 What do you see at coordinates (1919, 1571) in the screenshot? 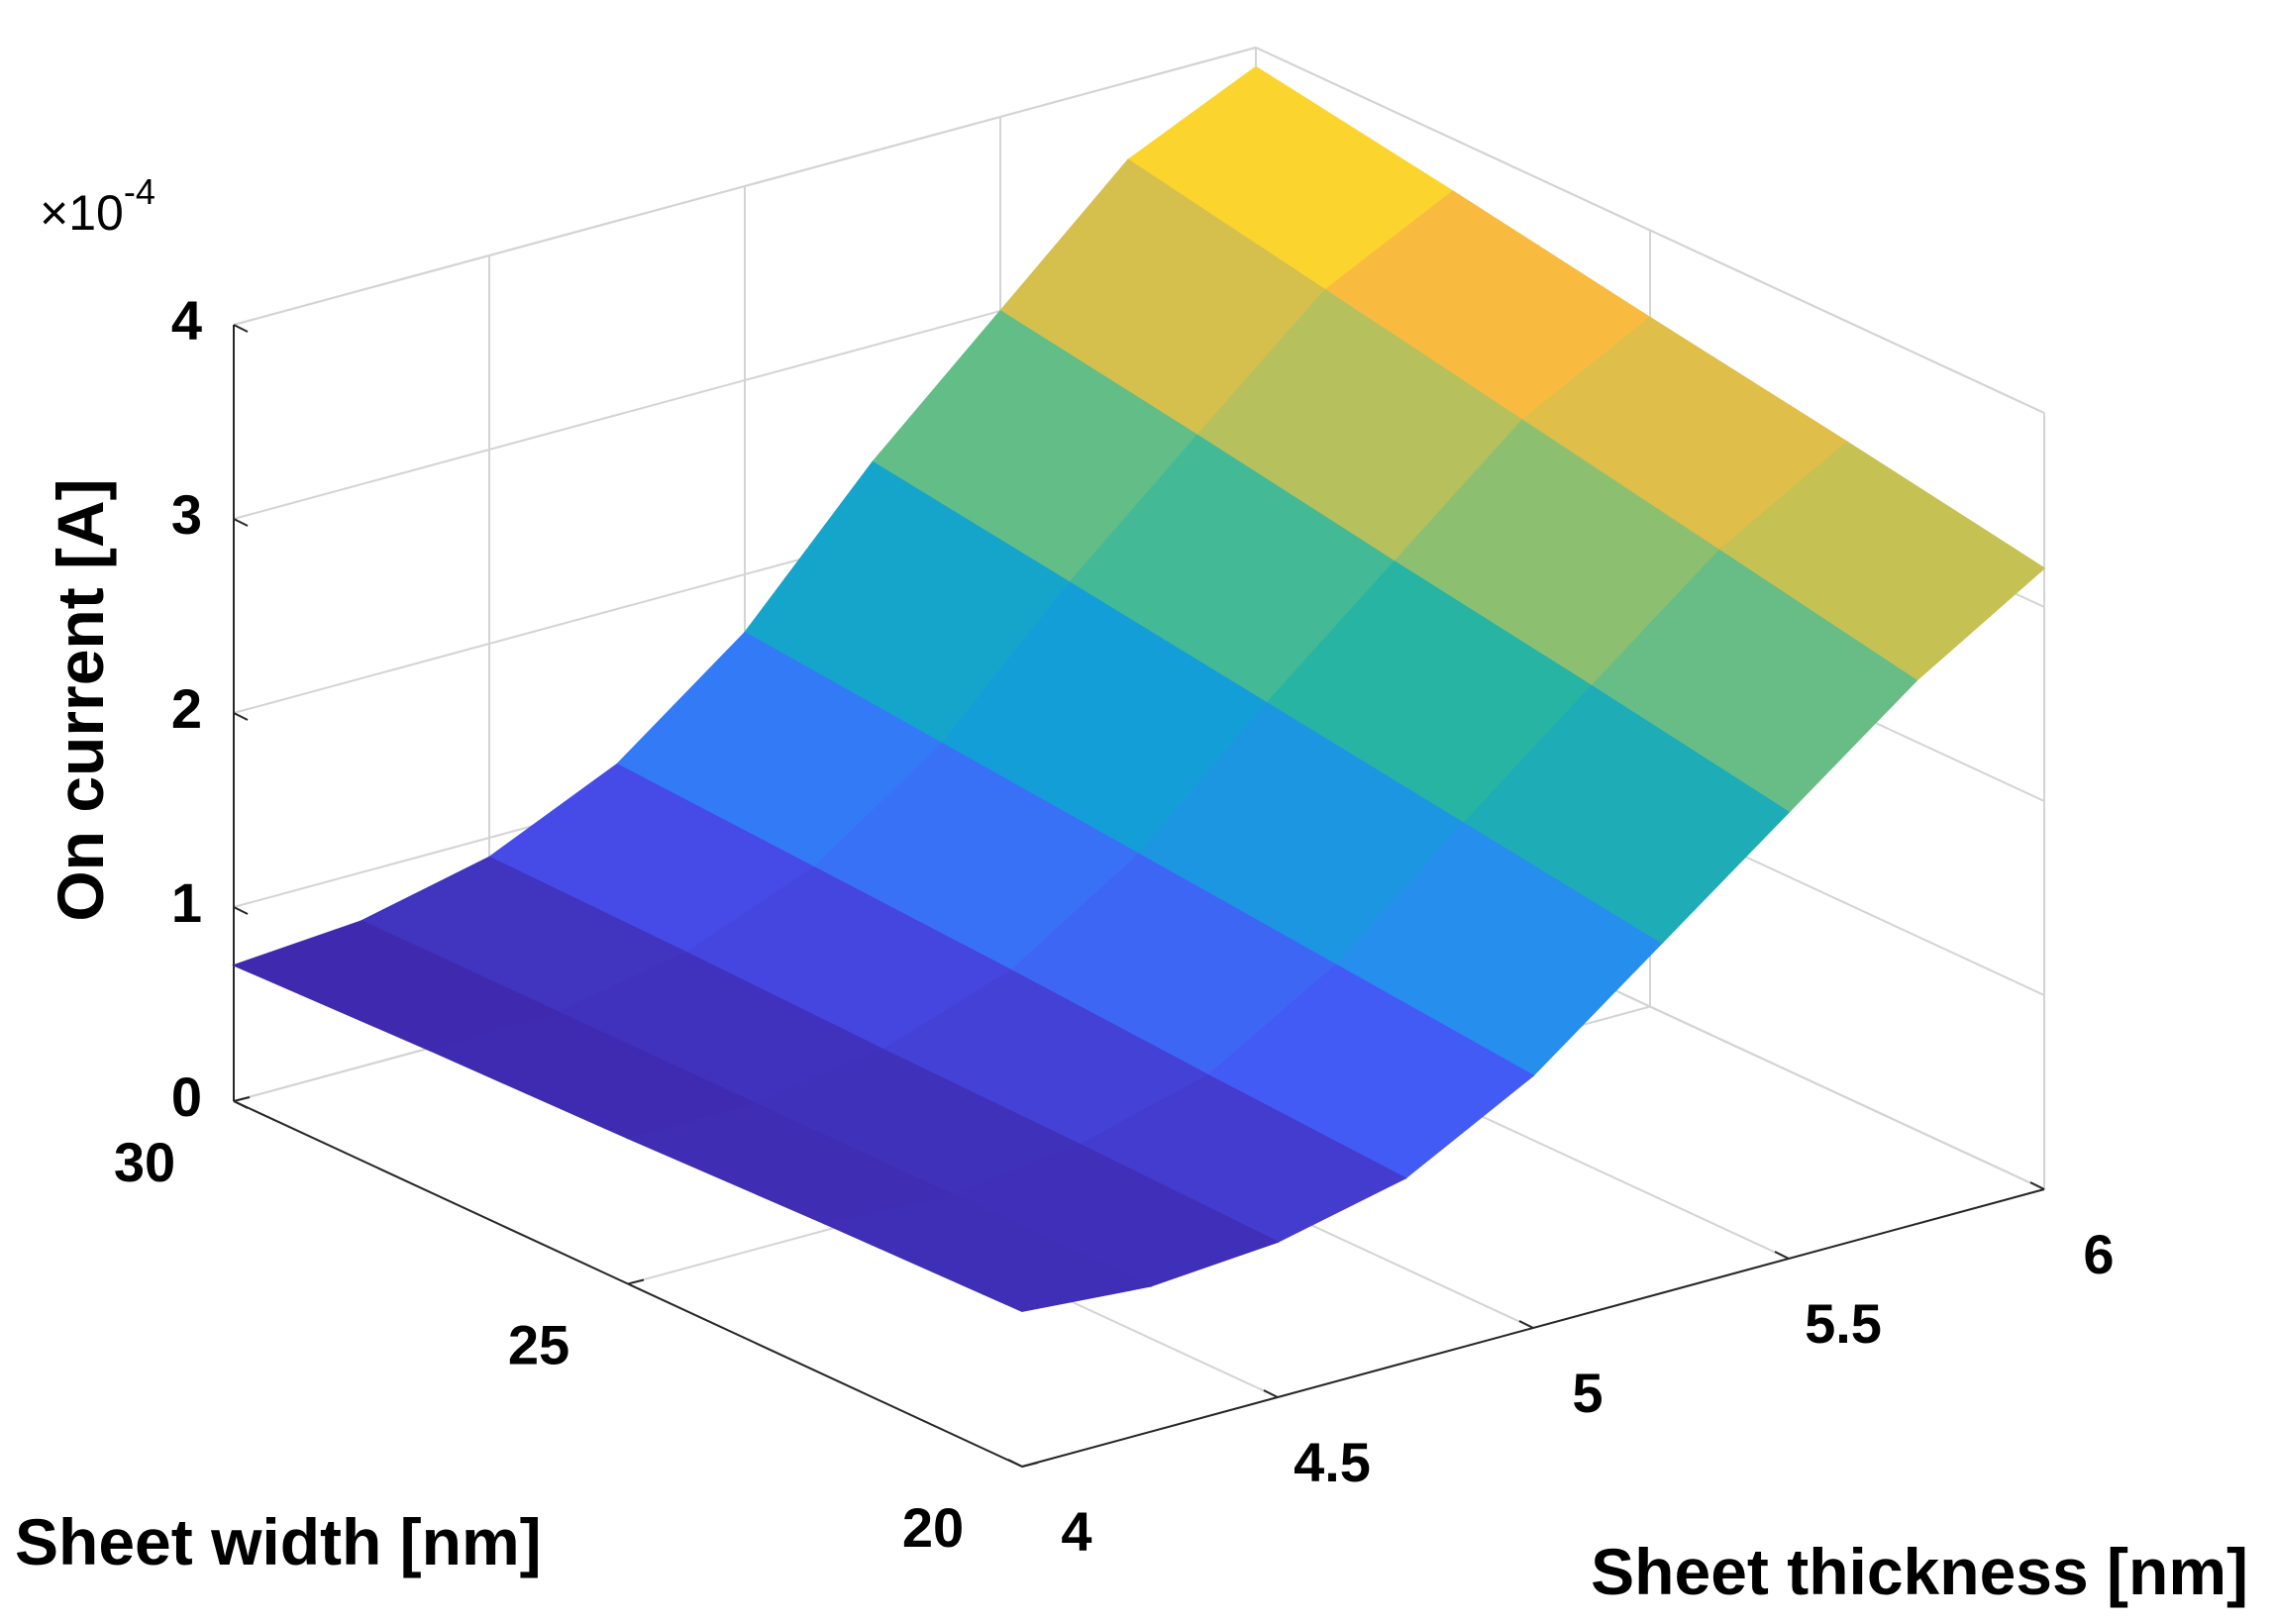
I see `x-axis-title: Sheet thickness [nm]` at bounding box center [1919, 1571].